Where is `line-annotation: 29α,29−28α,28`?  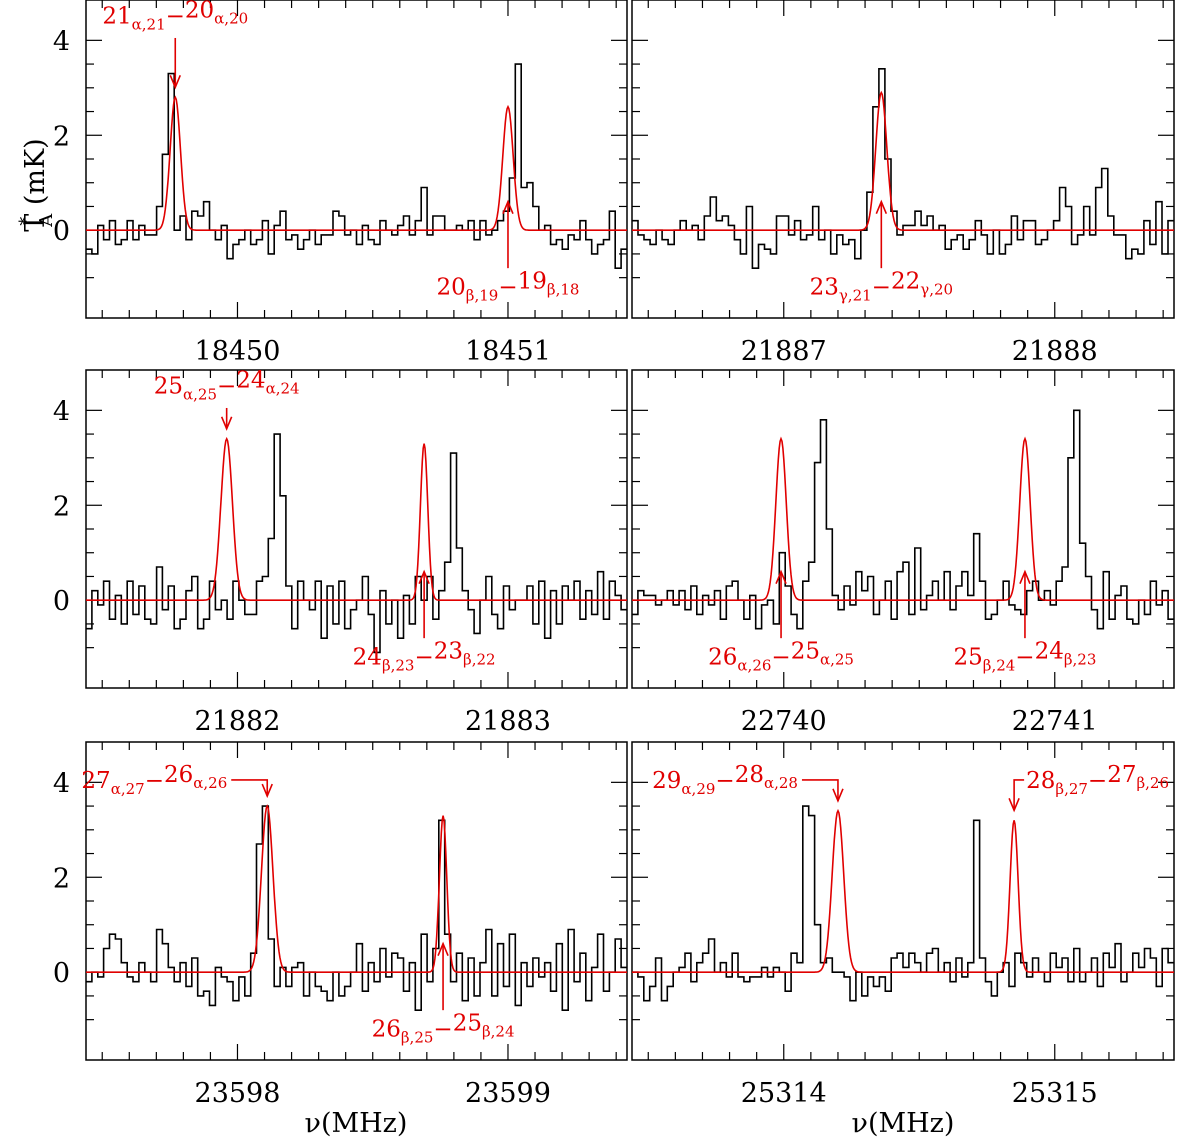 line-annotation: 29α,29−28α,28 is located at coordinates (748, 782).